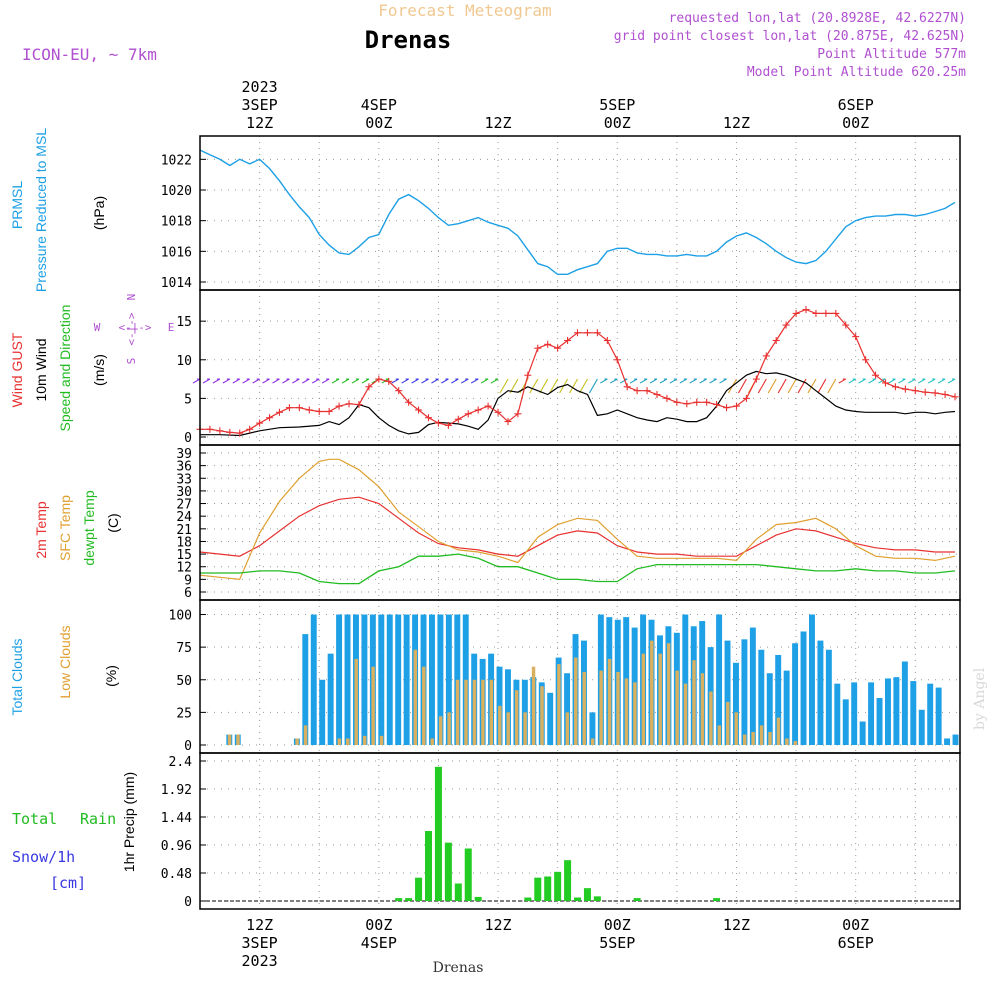 This screenshot has width=1000, height=1000. Describe the element at coordinates (188, 902) in the screenshot. I see `precip-ytick-label: 0` at that location.